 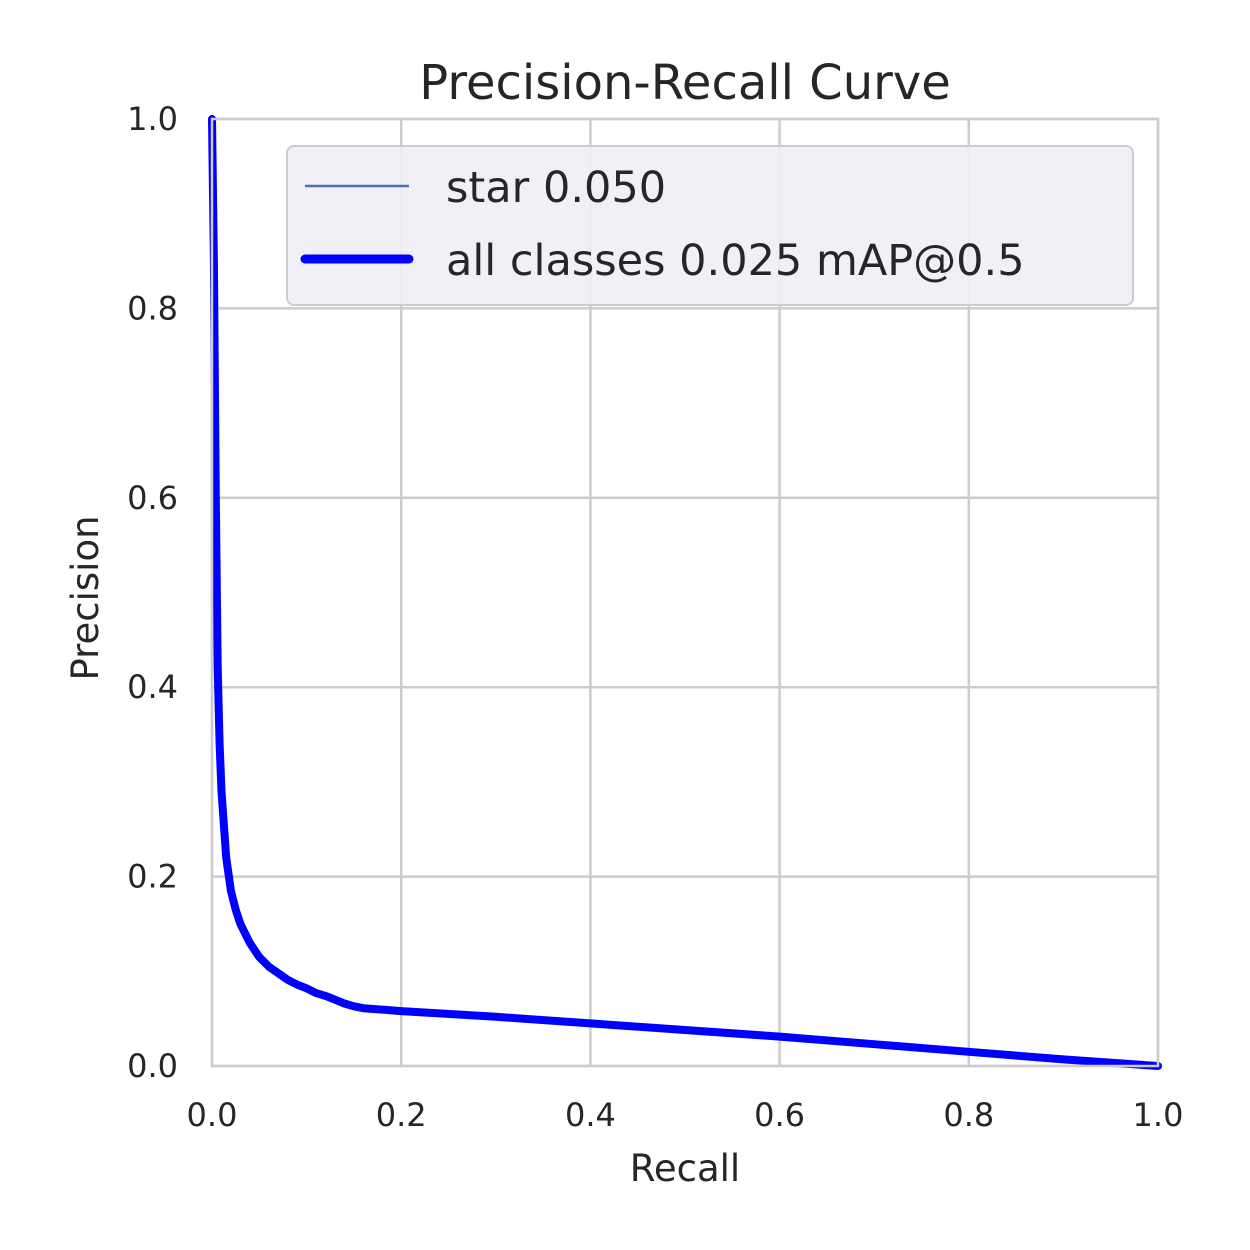 What do you see at coordinates (779, 1115) in the screenshot?
I see `x-tick-label: 0.6` at bounding box center [779, 1115].